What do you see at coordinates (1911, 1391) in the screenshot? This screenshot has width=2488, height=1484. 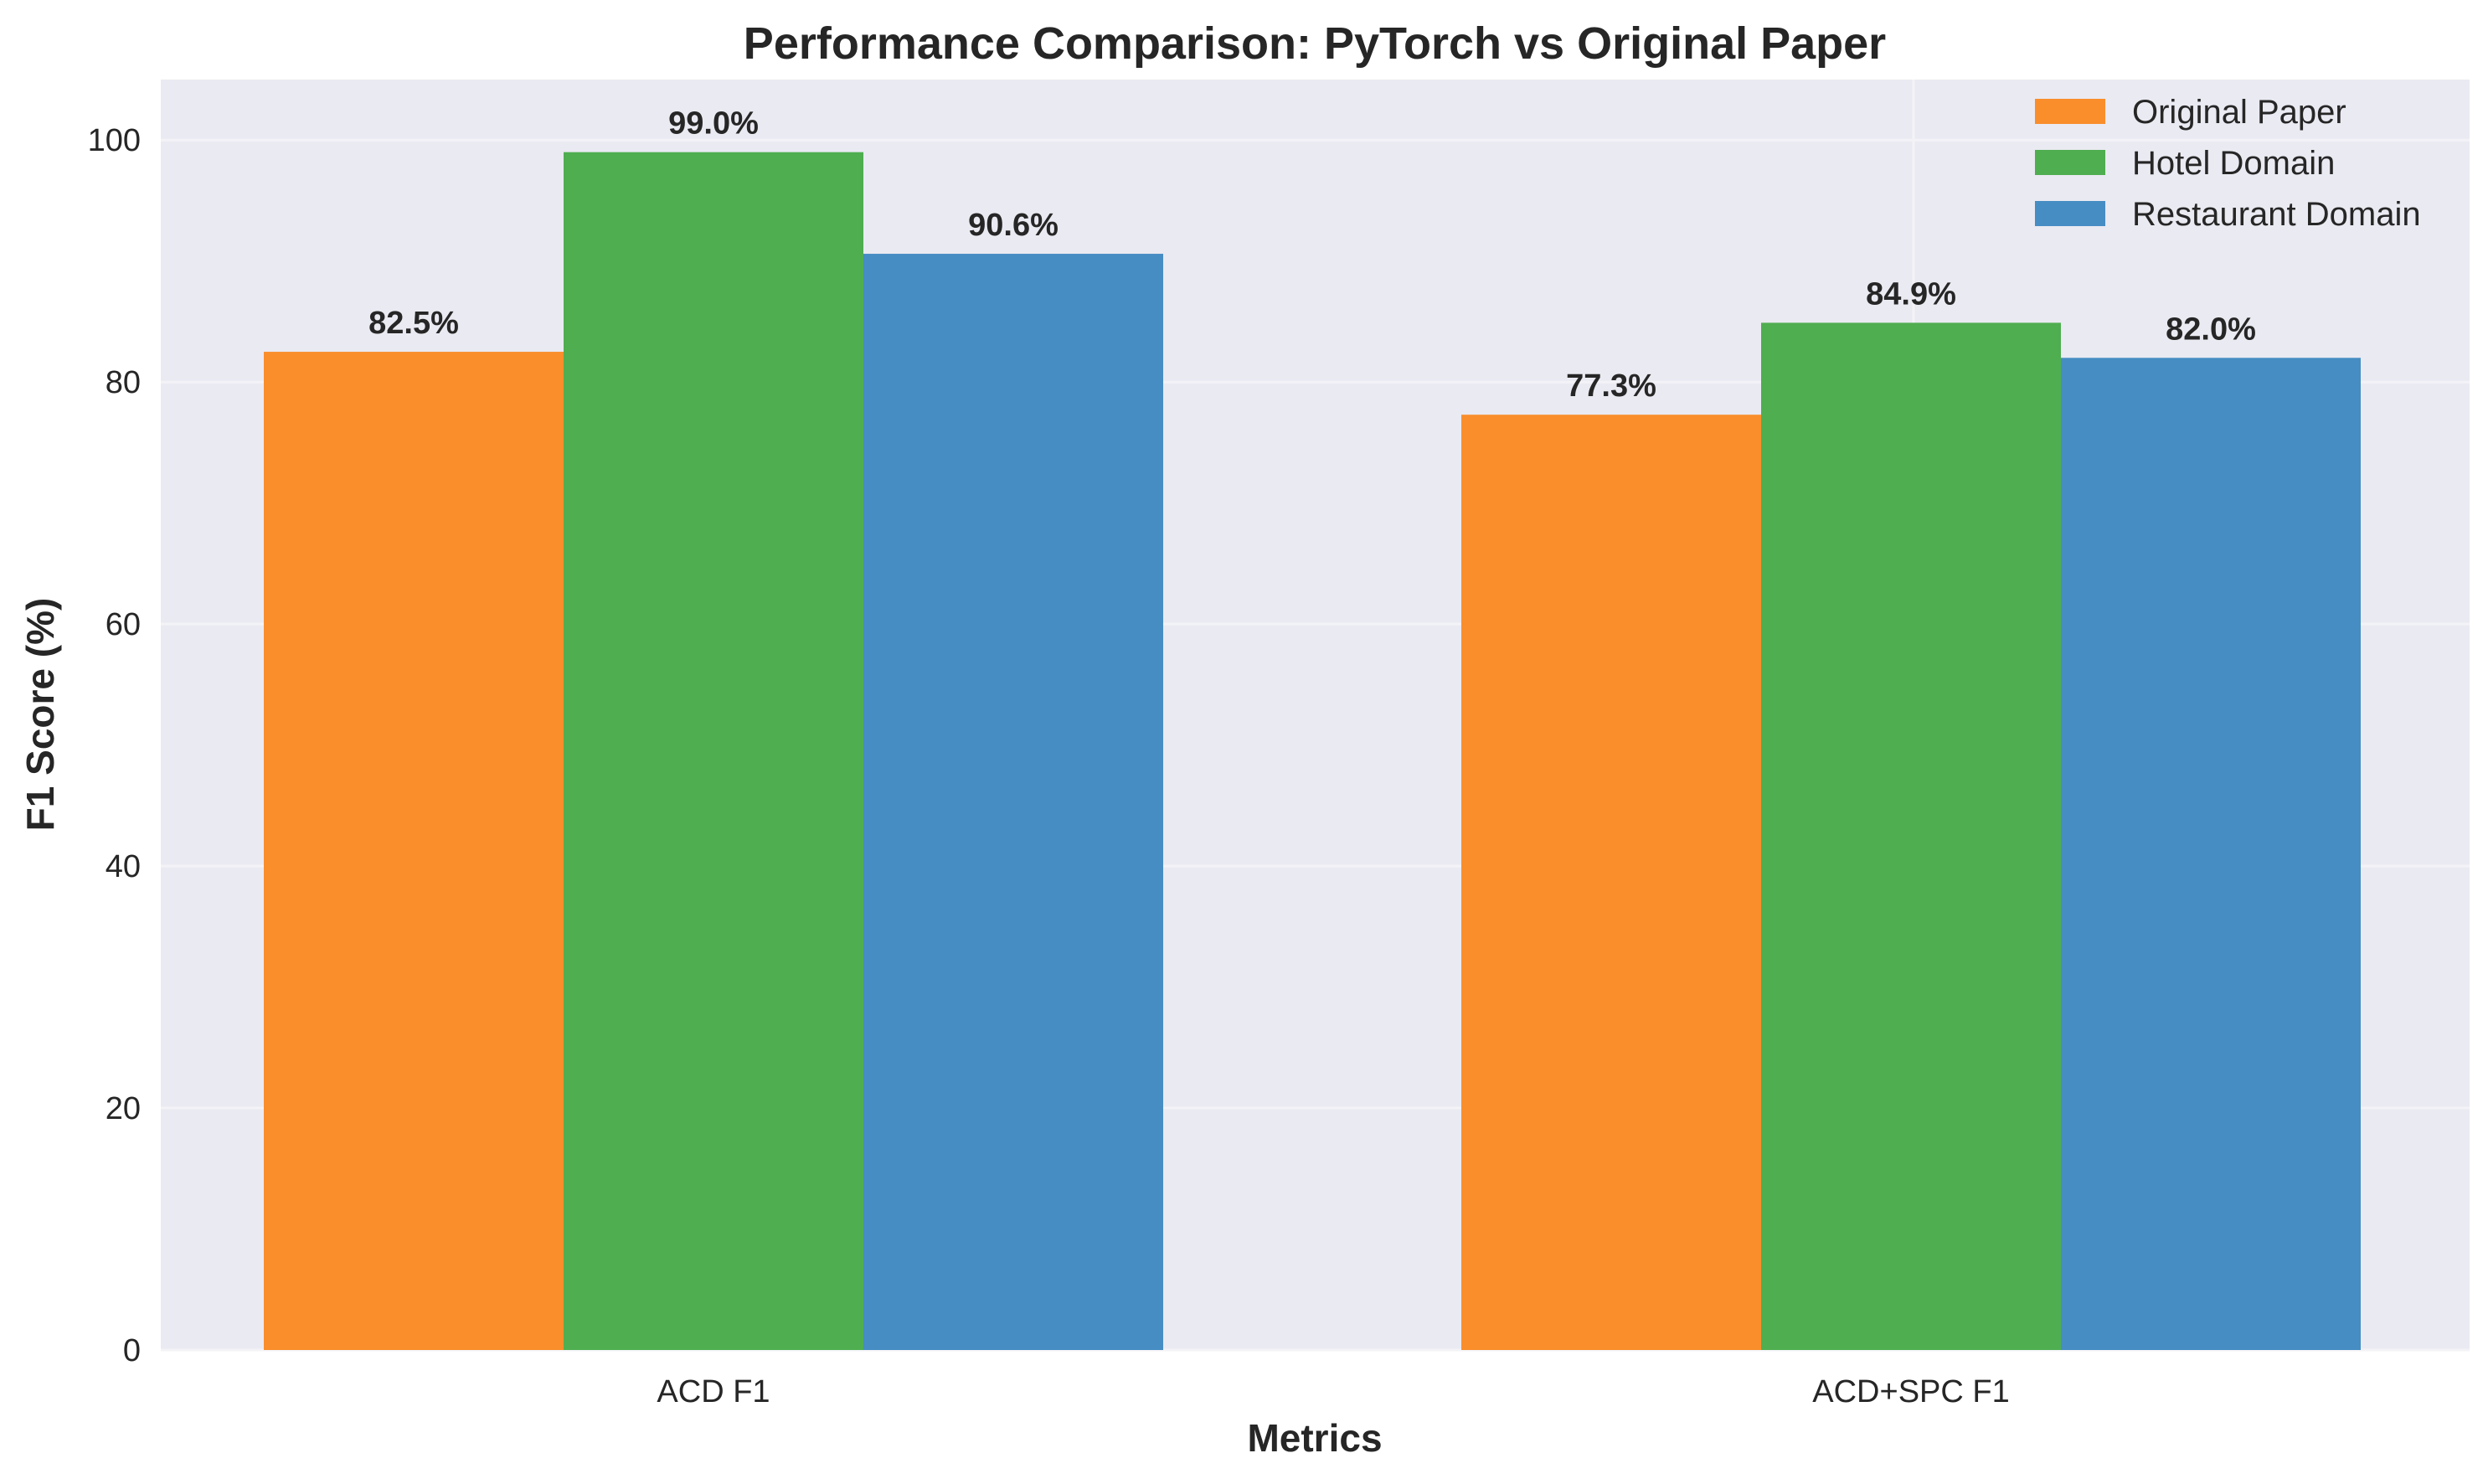 I see `x-tick-label: ACD+SPC F1` at bounding box center [1911, 1391].